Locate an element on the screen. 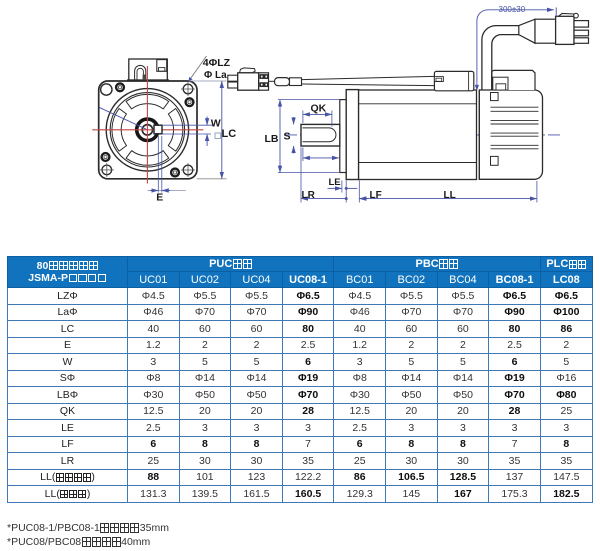 The height and width of the screenshot is (551, 600). svg-text: S is located at coordinates (287, 137).